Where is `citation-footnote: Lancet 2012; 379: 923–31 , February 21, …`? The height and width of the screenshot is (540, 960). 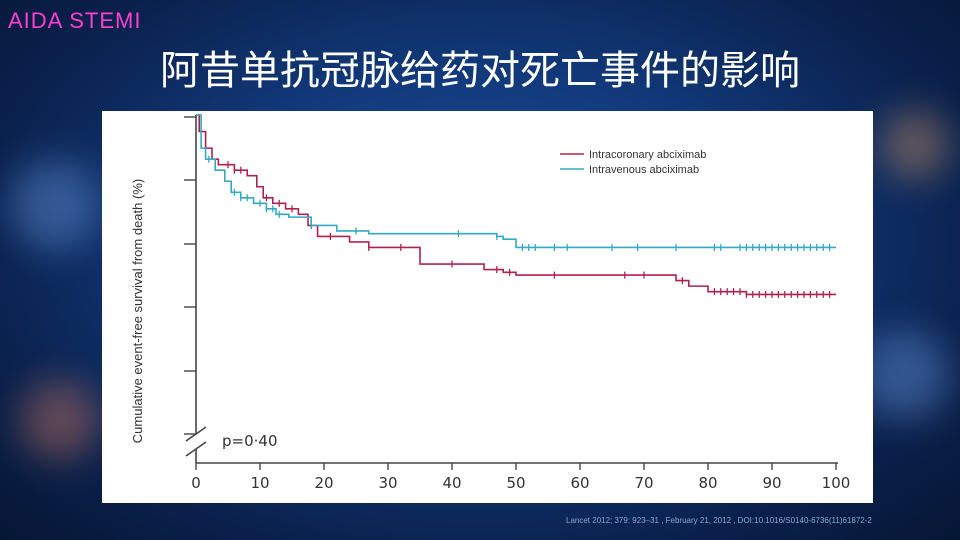 citation-footnote: Lancet 2012; 379: 923–31 , February 21, … is located at coordinates (719, 520).